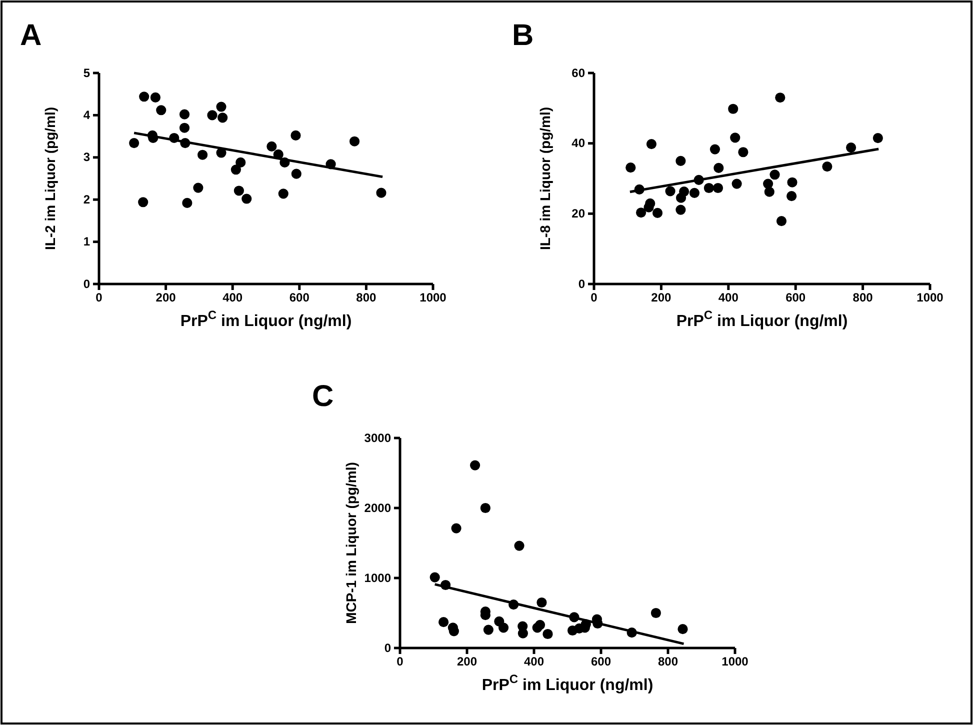 This screenshot has width=973, height=725. Describe the element at coordinates (86, 115) in the screenshot. I see `y-tick-label: 4` at that location.